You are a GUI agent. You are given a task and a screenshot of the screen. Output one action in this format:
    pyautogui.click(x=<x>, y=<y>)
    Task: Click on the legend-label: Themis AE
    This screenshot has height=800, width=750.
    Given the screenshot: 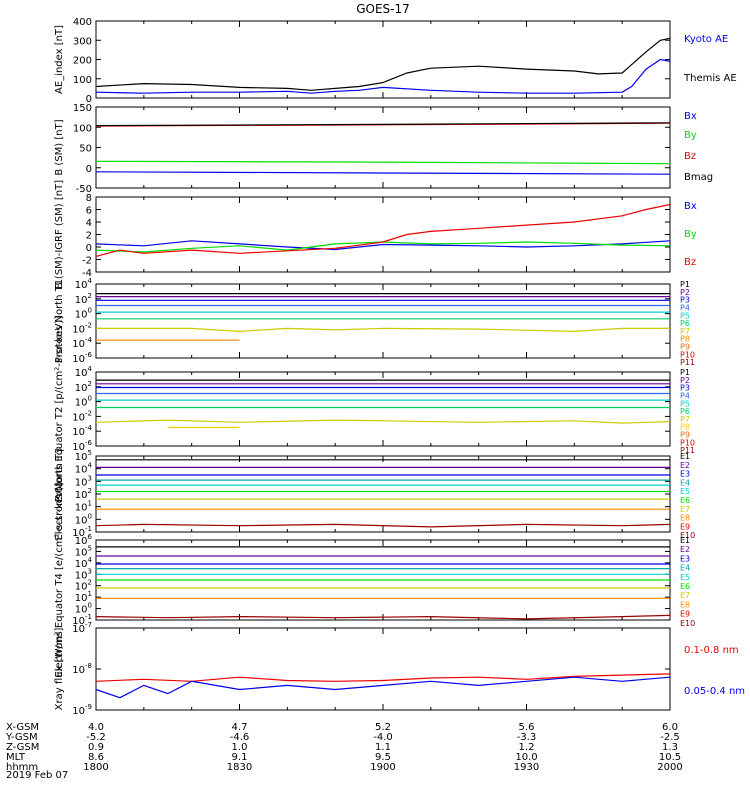 What is the action you would take?
    pyautogui.click(x=710, y=78)
    